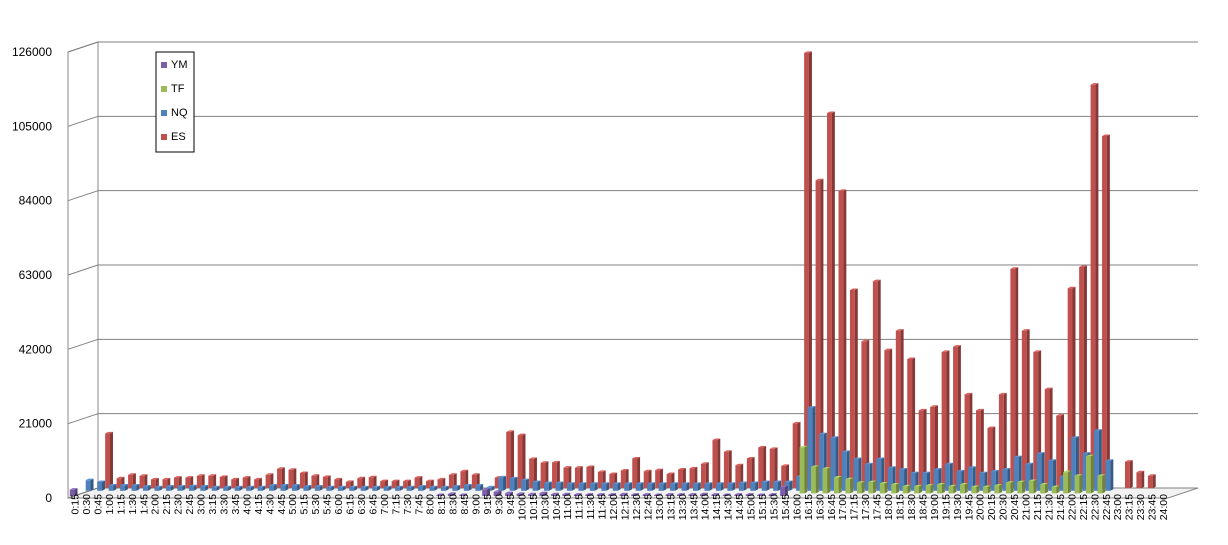 The width and height of the screenshot is (1228, 545). What do you see at coordinates (156, 504) in the screenshot?
I see `x-tick-label: 2:00` at bounding box center [156, 504].